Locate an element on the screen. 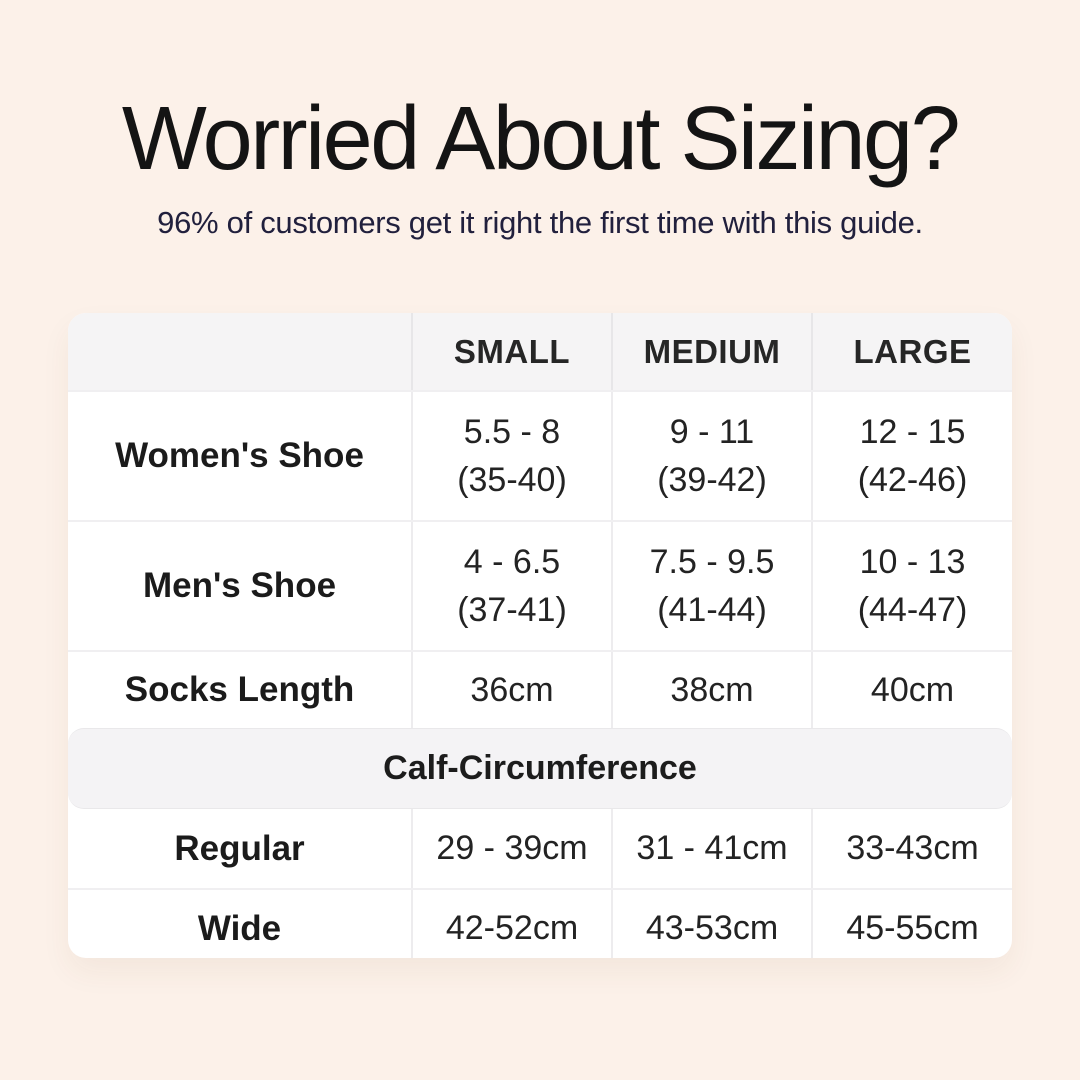  value-line: 45-55cm is located at coordinates (912, 928).